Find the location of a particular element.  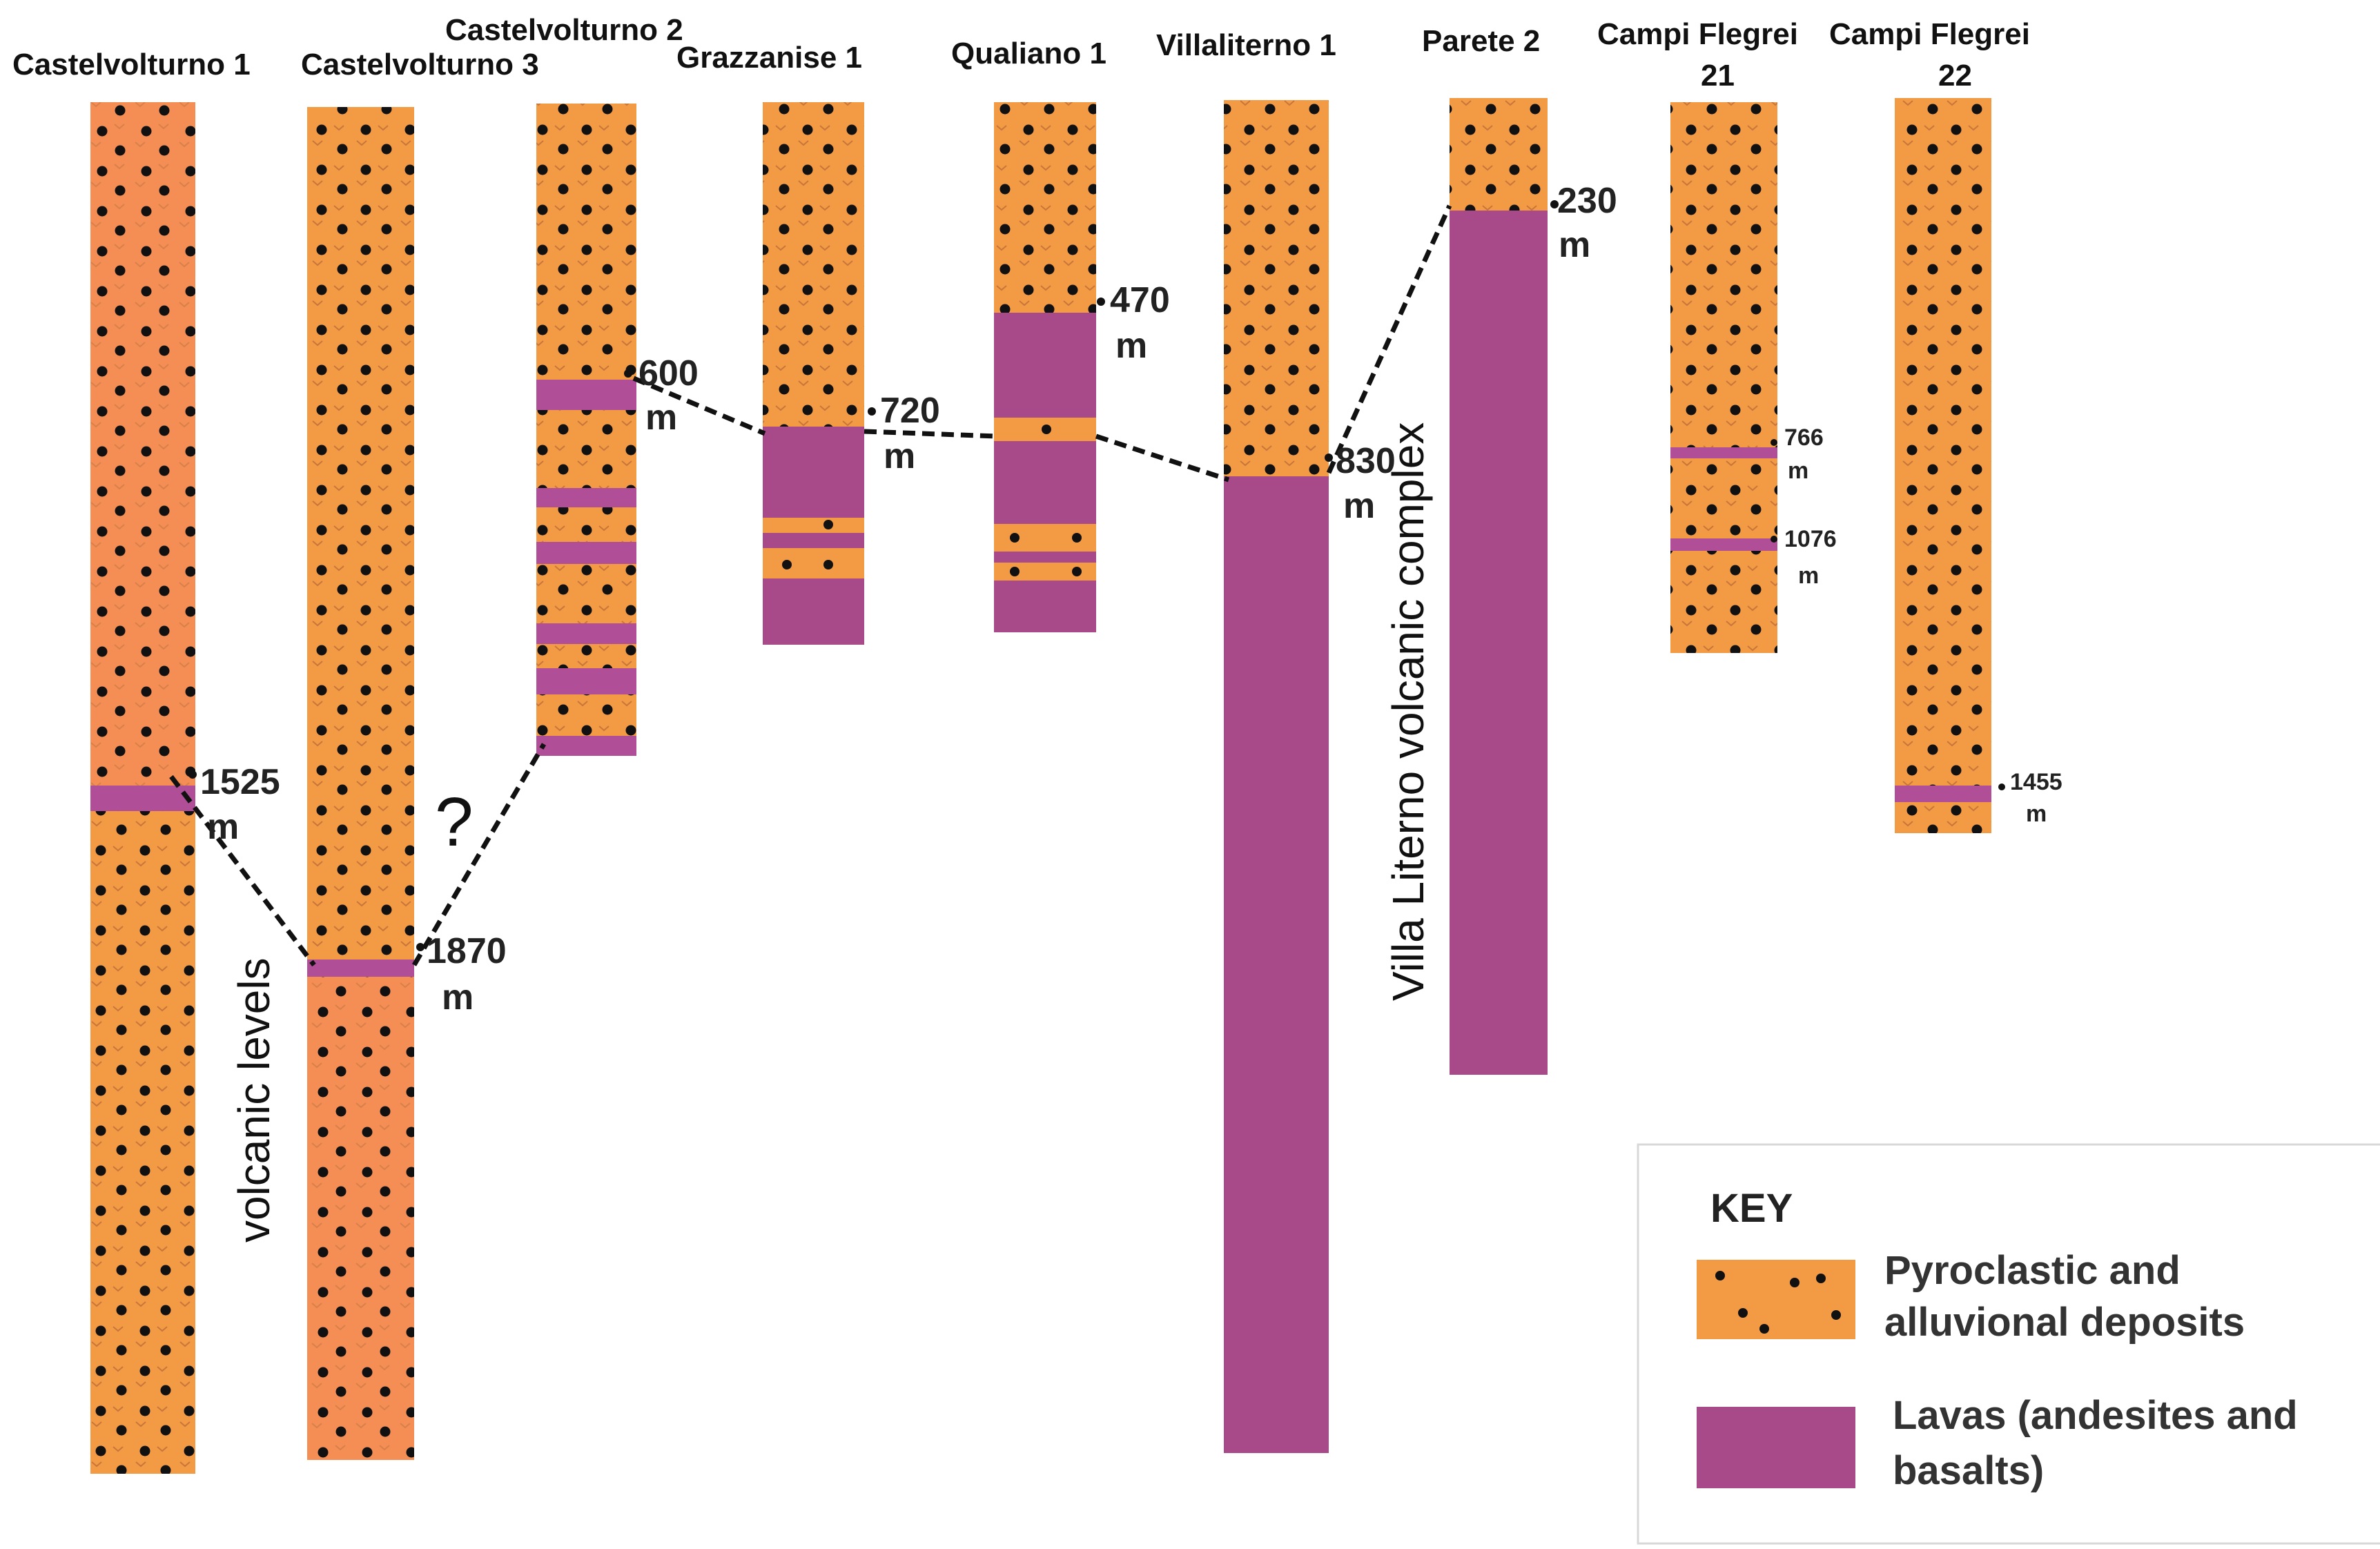

depth-marker-castelvolturno-1: 1525 m is located at coordinates (234, 805).